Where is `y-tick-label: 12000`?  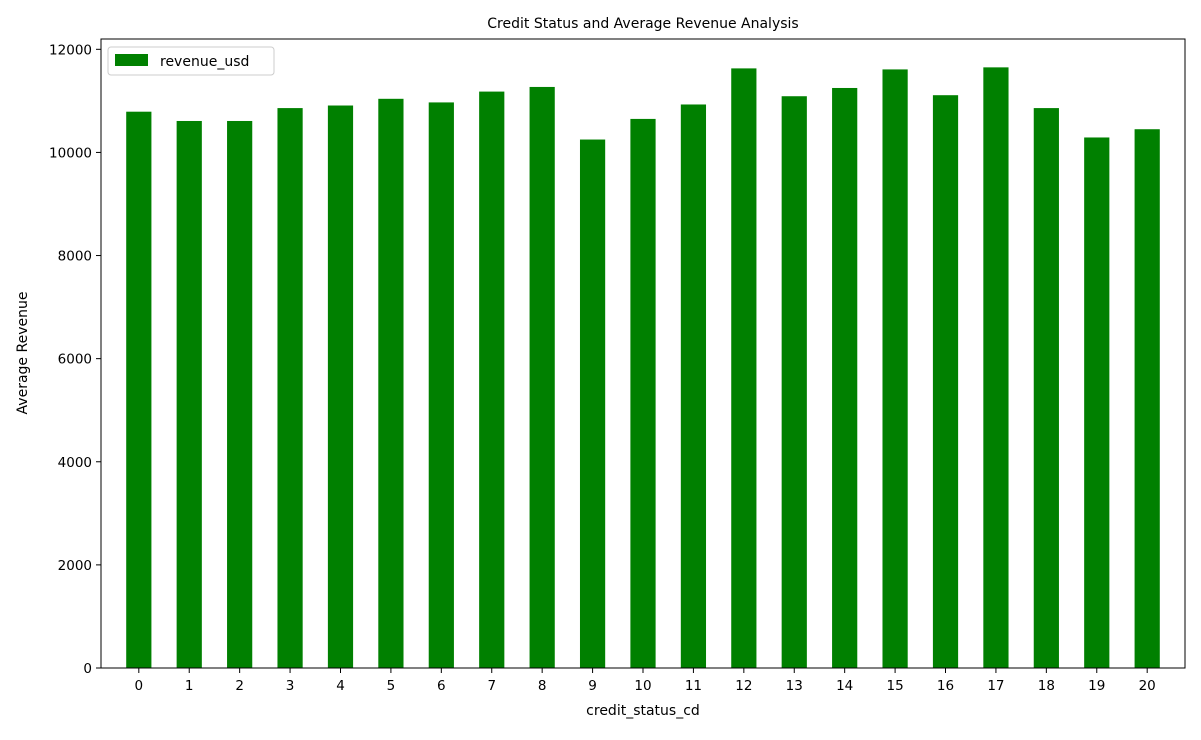 y-tick-label: 12000 is located at coordinates (70, 50).